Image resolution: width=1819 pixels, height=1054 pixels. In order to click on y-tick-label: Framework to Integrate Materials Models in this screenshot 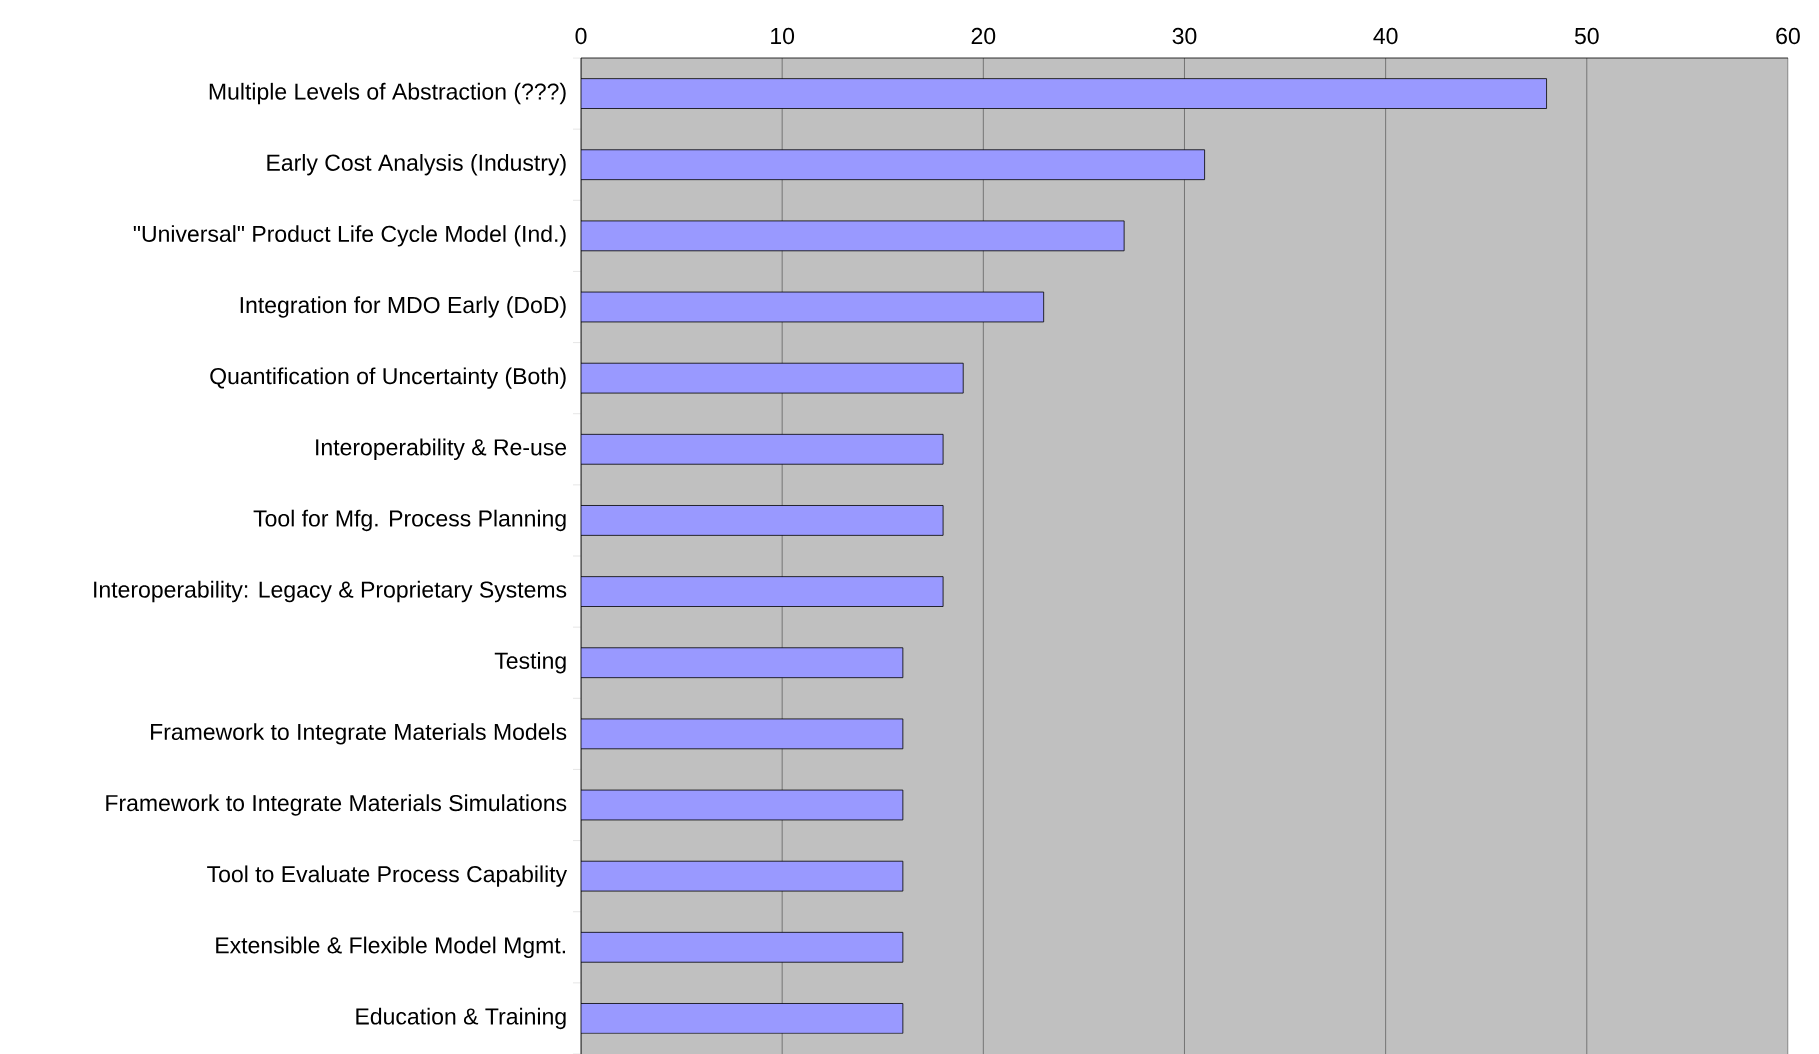, I will do `click(359, 733)`.